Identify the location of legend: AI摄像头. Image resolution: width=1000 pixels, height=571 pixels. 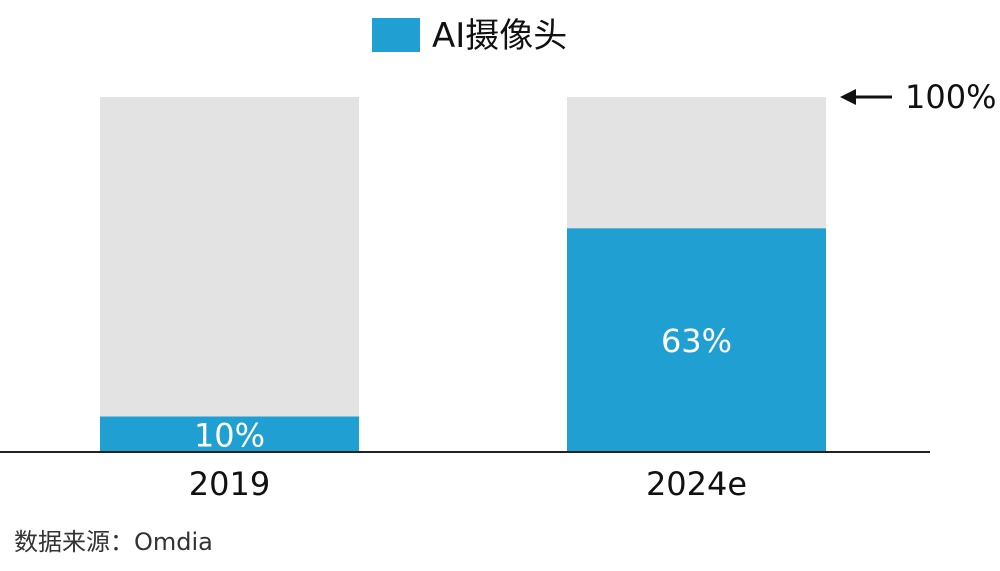
(469, 36).